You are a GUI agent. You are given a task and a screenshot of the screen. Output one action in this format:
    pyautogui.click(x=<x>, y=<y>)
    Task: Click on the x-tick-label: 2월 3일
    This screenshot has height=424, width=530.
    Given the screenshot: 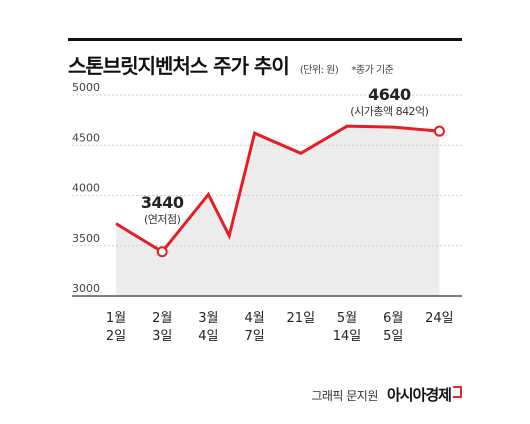 What is the action you would take?
    pyautogui.click(x=162, y=327)
    